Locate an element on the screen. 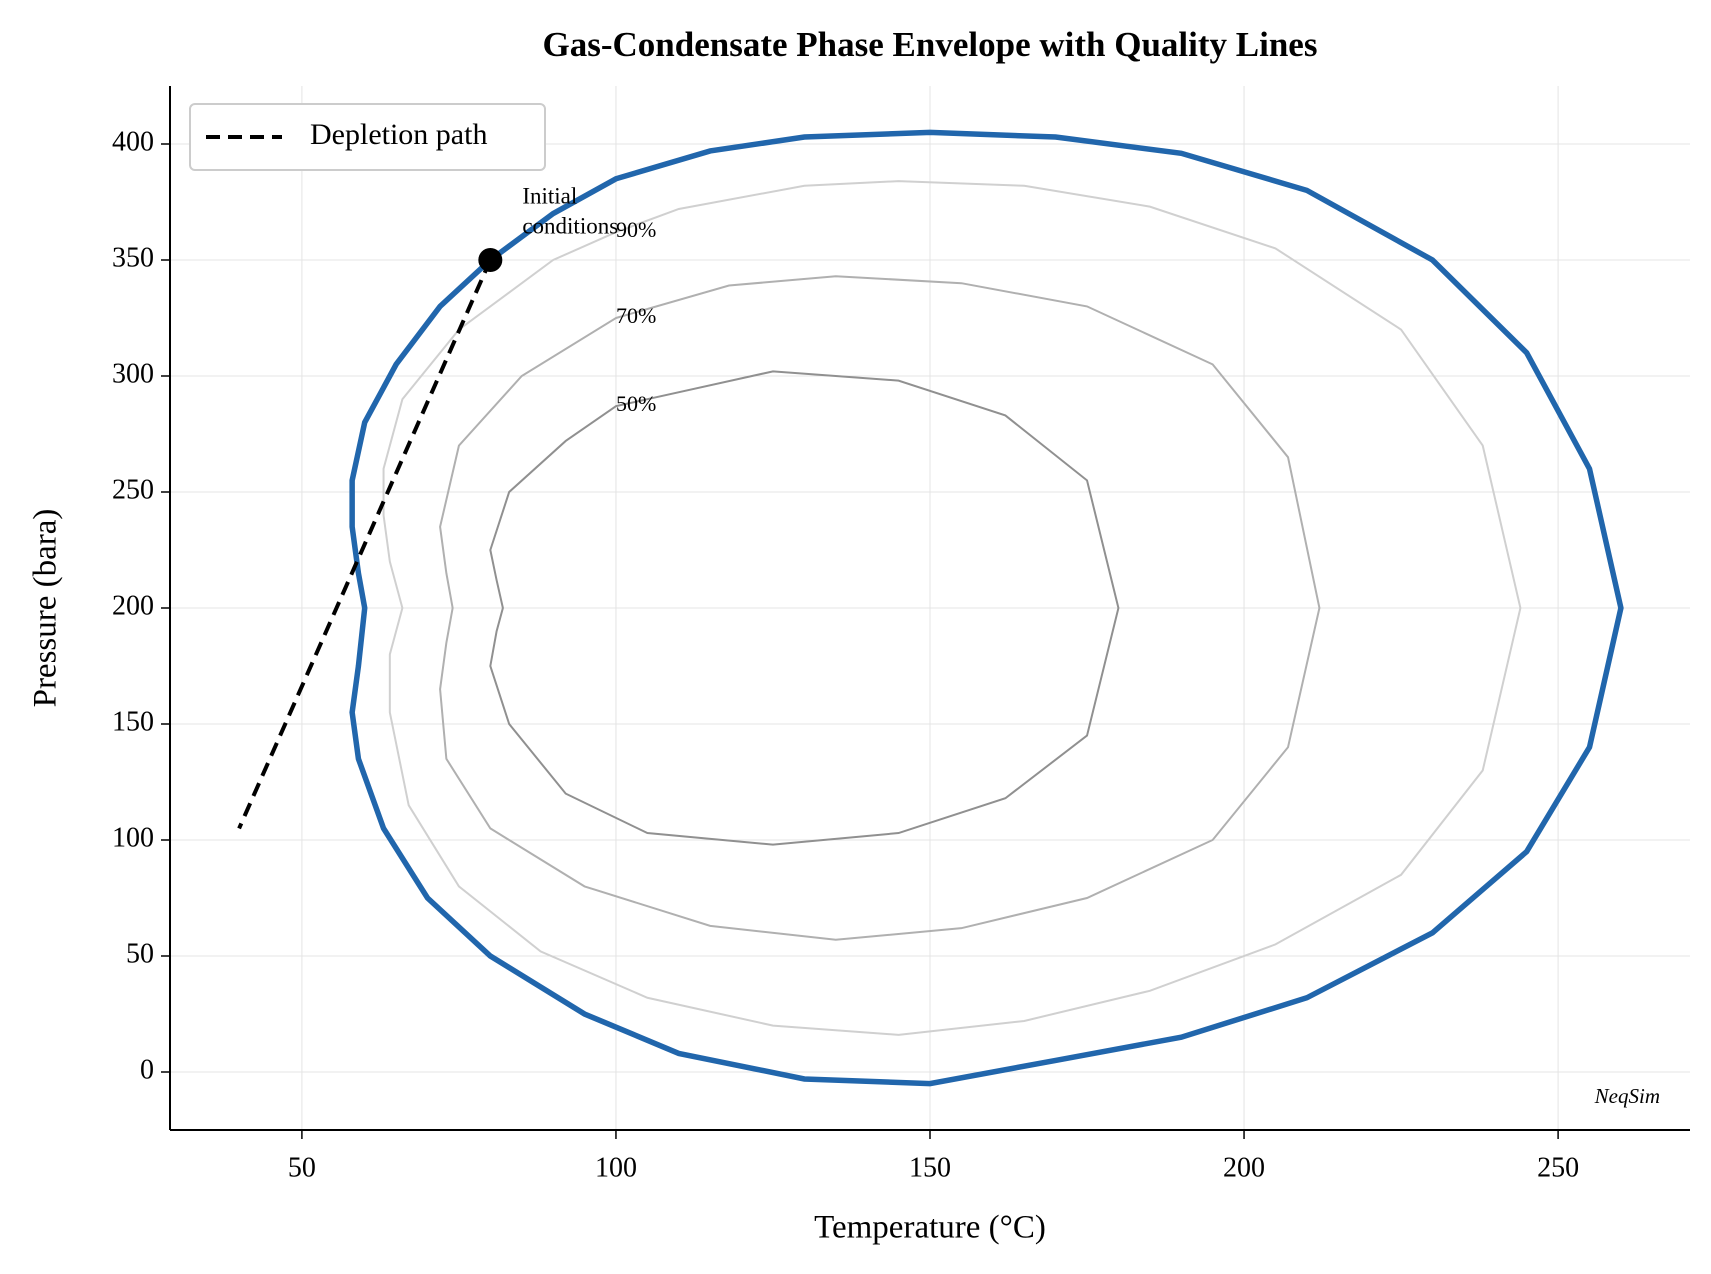  quality-label: 70% is located at coordinates (636, 315).